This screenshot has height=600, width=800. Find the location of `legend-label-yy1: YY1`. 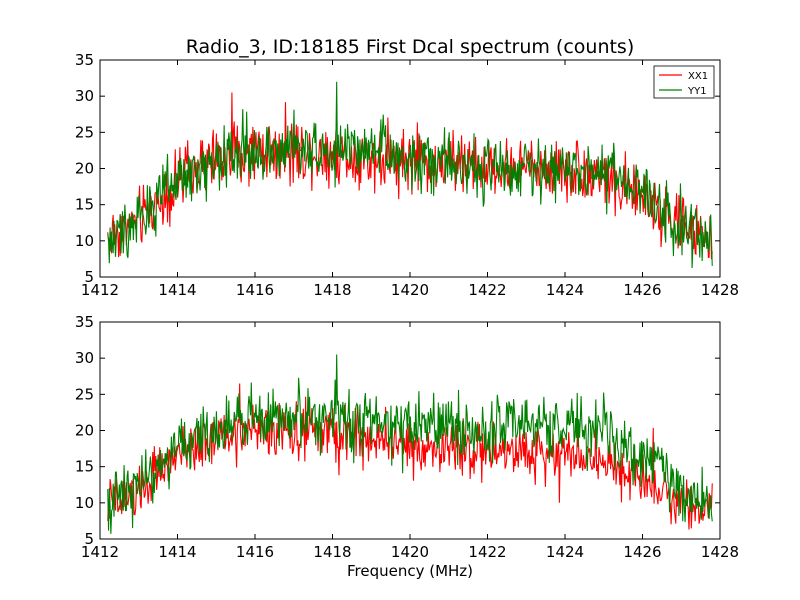

legend-label-yy1: YY1 is located at coordinates (697, 91).